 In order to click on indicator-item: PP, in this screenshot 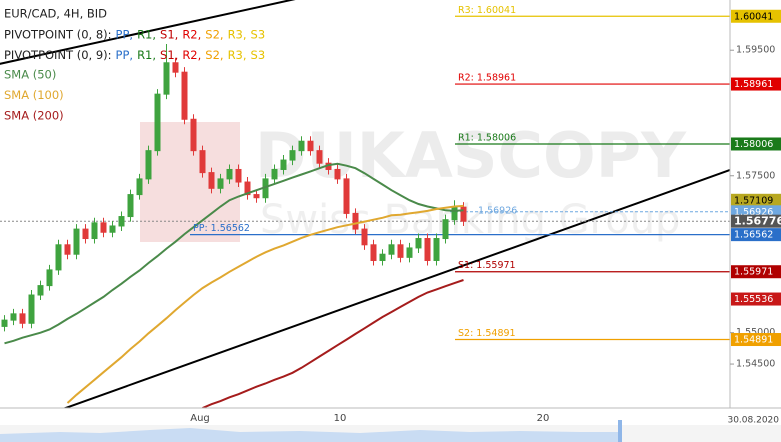, I will do `click(125, 34)`.